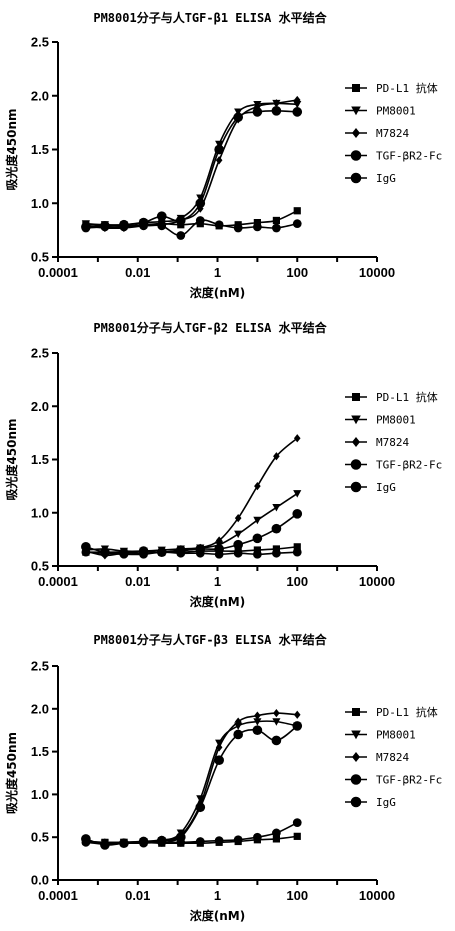 The width and height of the screenshot is (455, 931). I want to click on legend-label: IgG, so click(386, 487).